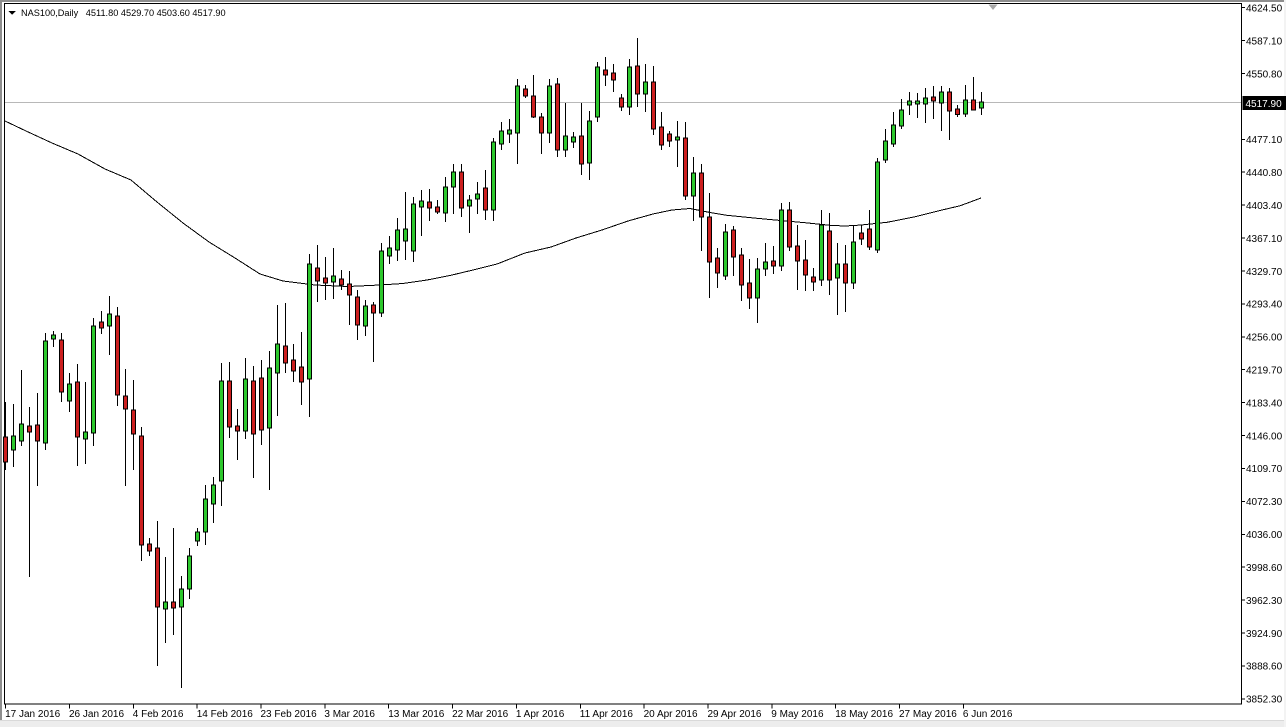 This screenshot has width=1286, height=727. Describe the element at coordinates (349, 714) in the screenshot. I see `svg-text: 3 Mar 2016` at that location.